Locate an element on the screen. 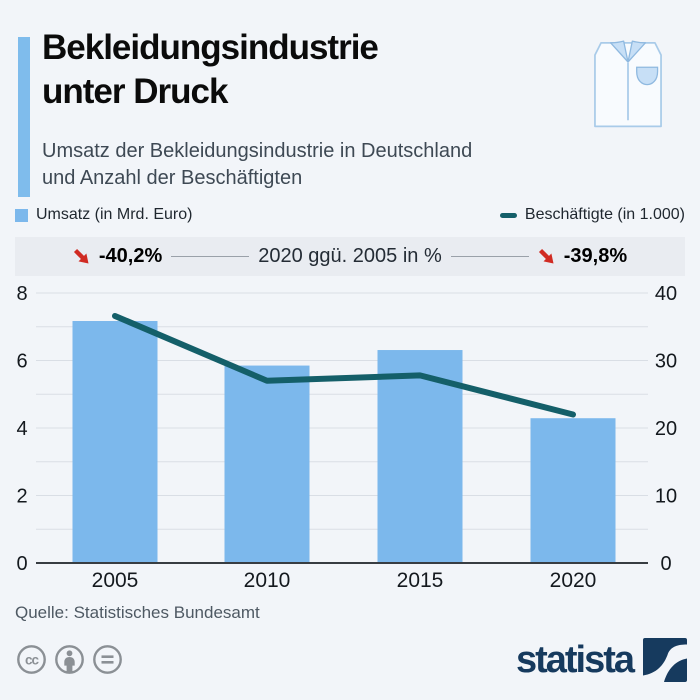  right-axis-tick: 20 is located at coordinates (666, 429).